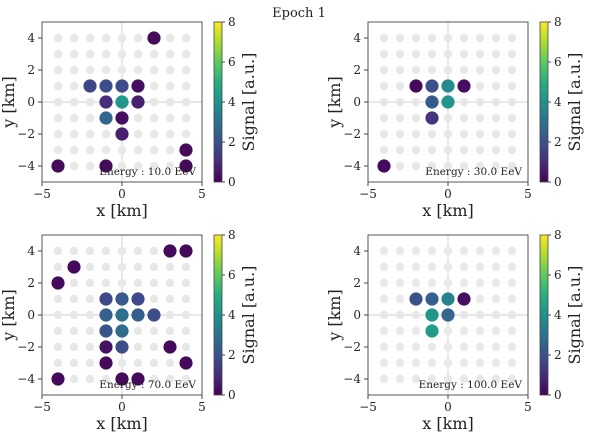 This screenshot has height=443, width=598. What do you see at coordinates (232, 142) in the screenshot?
I see `colorbar-tick-label: 2` at bounding box center [232, 142].